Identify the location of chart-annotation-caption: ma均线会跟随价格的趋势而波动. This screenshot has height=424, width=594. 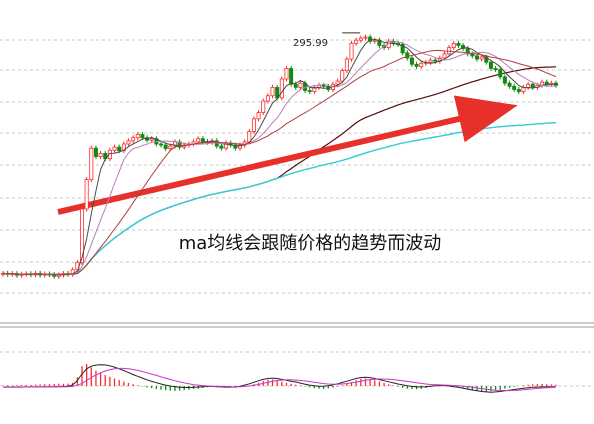
(310, 243).